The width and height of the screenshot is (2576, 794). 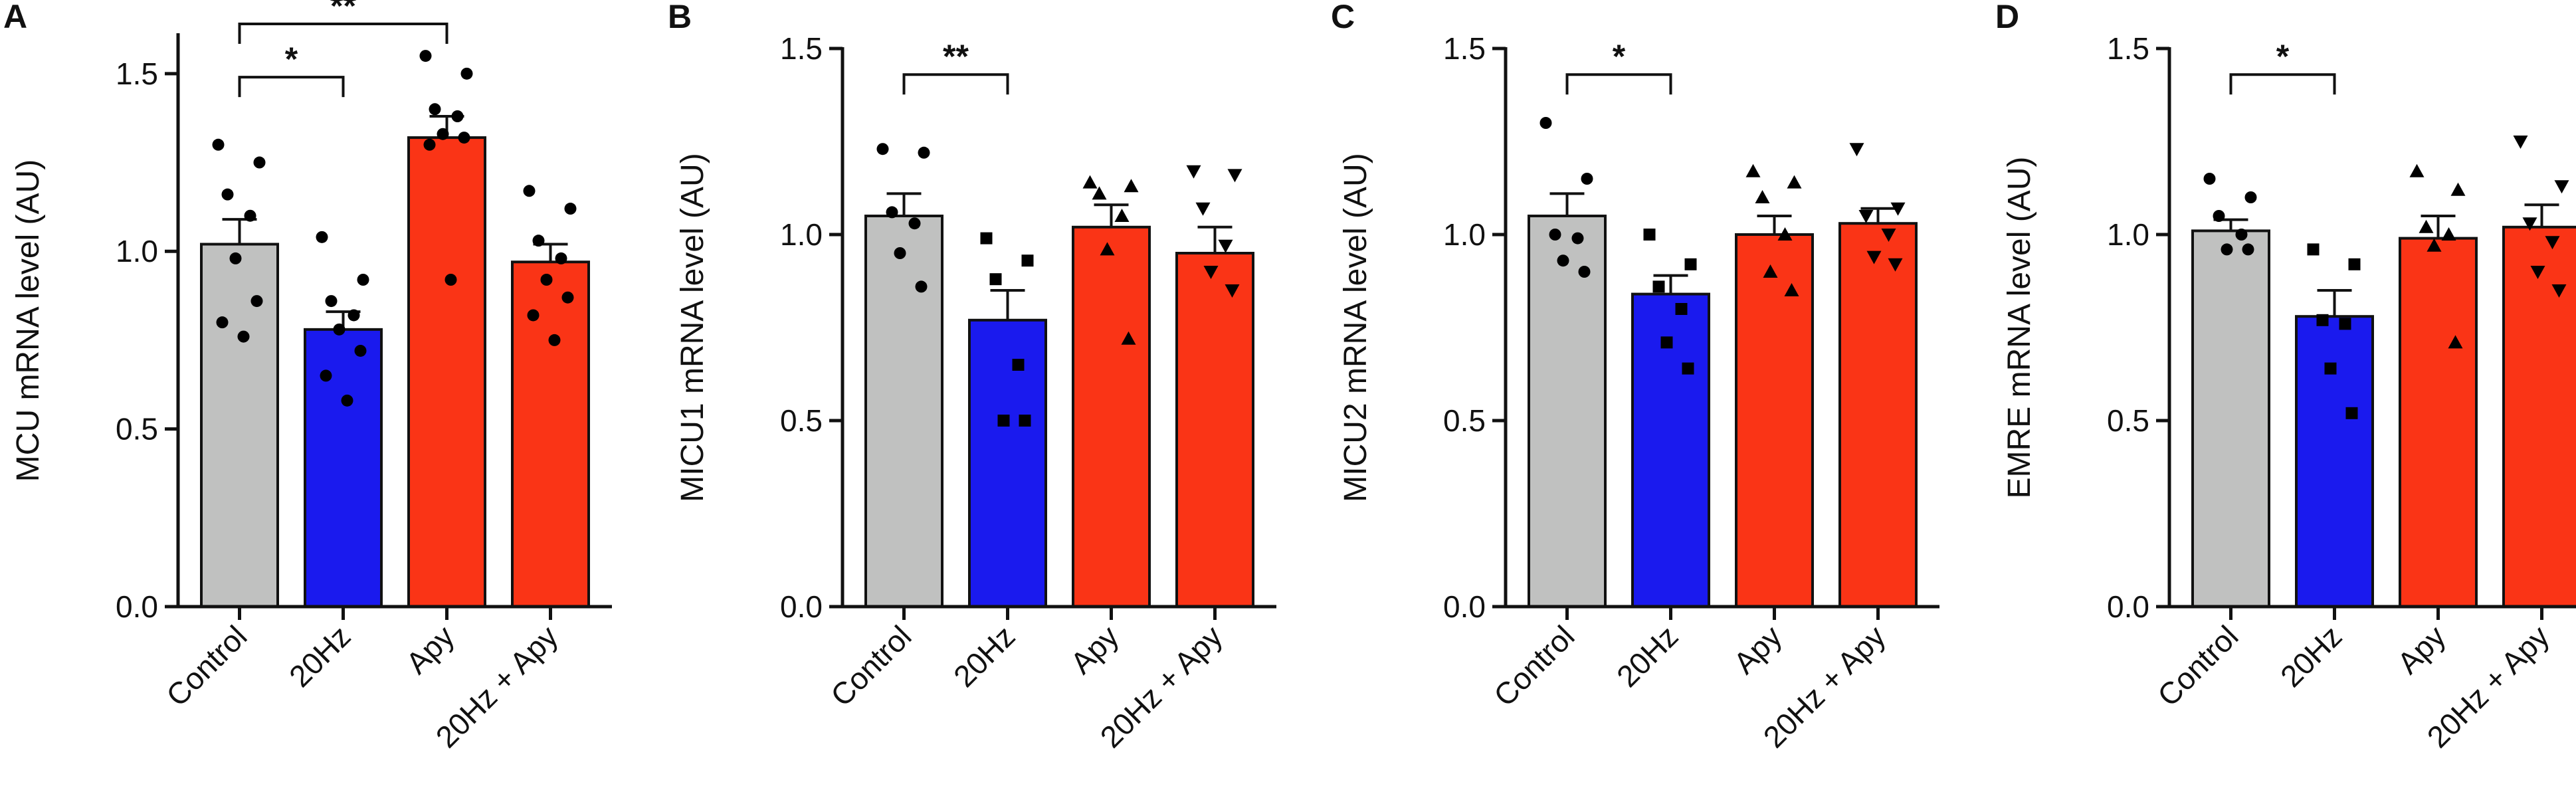 I want to click on panel-letter: D, so click(x=2007, y=17).